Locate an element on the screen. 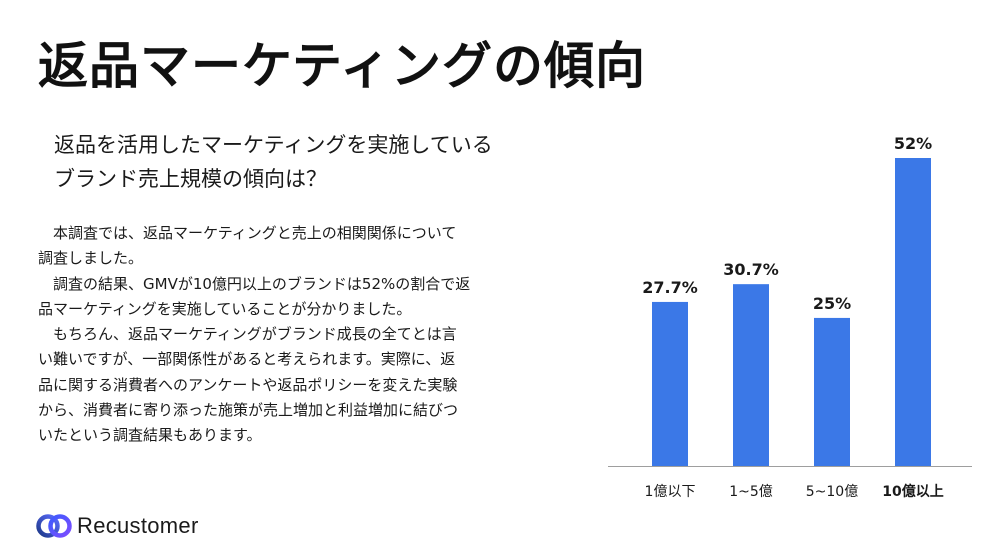 Image resolution: width=1000 pixels, height=555 pixels. subtitle-line: 返品を活用したマーケティングを実施している is located at coordinates (273, 145).